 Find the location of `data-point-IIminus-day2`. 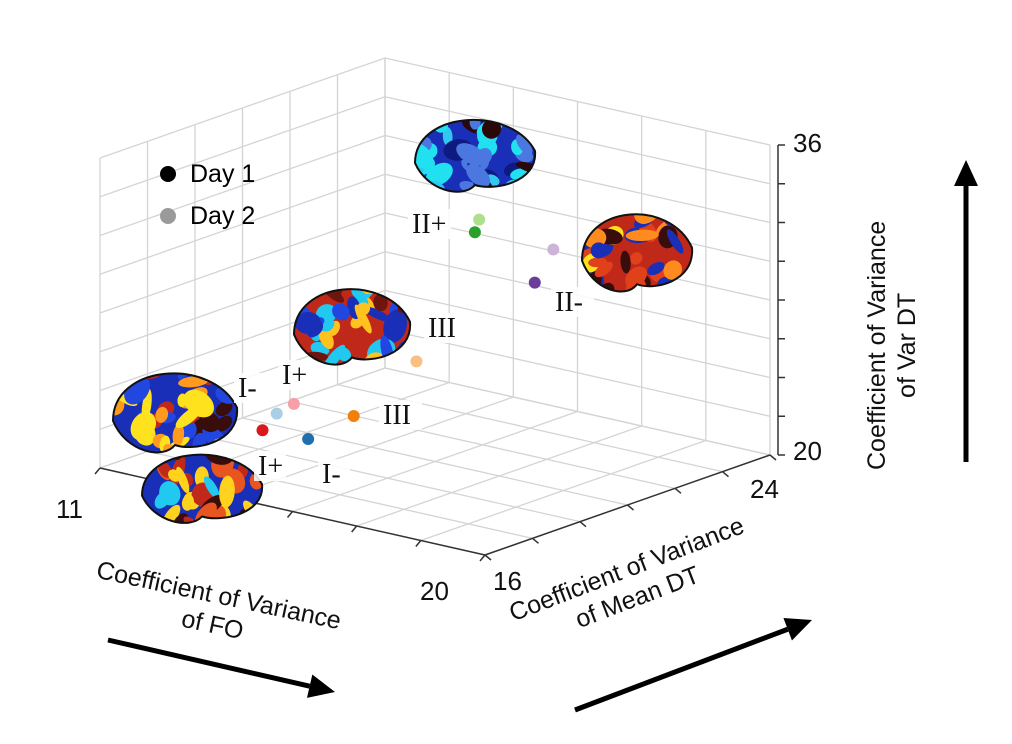

data-point-IIminus-day2 is located at coordinates (553, 249).